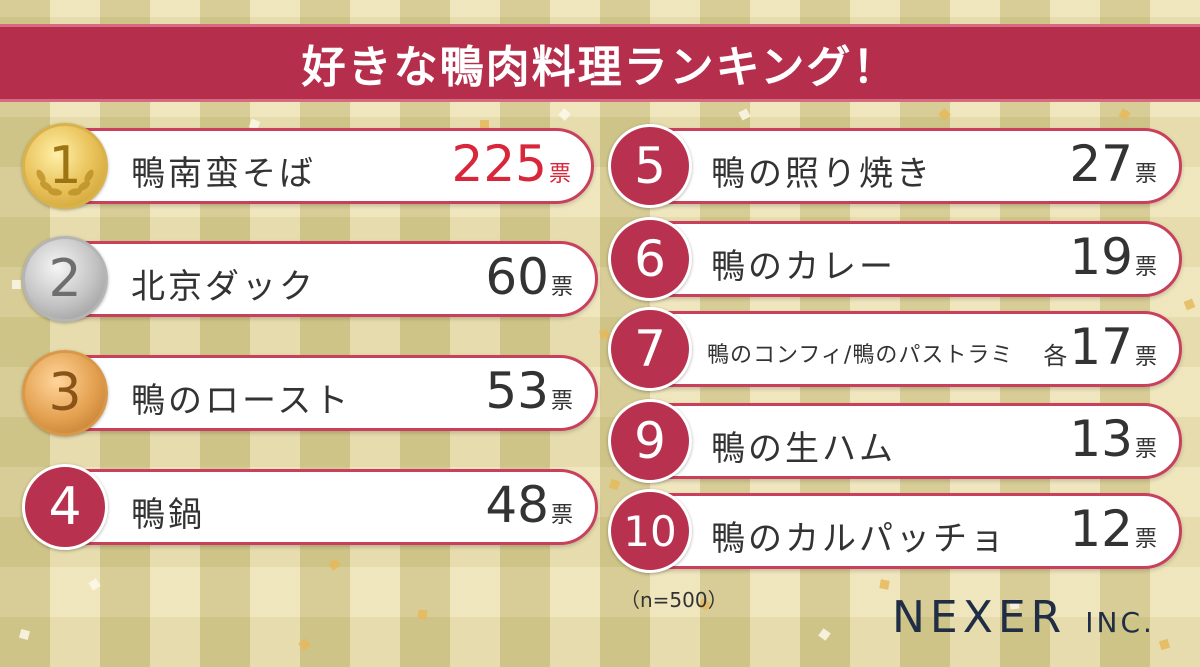 The height and width of the screenshot is (667, 1200). Describe the element at coordinates (517, 277) in the screenshot. I see `vote-value-2: 60` at that location.